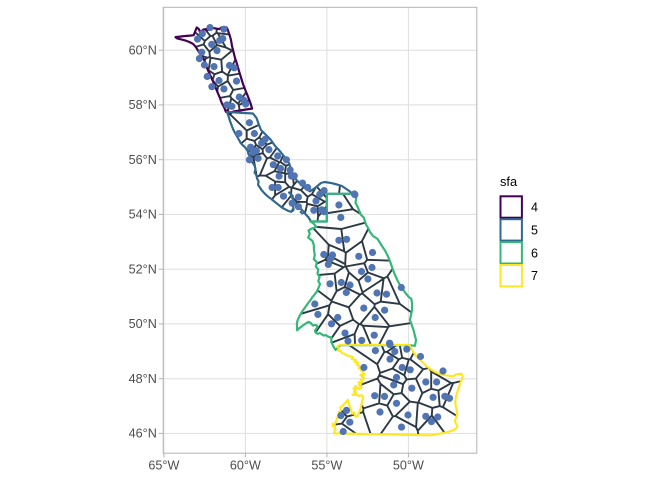 This screenshot has width=672, height=485. Describe the element at coordinates (143, 160) in the screenshot. I see `svg-text: 56°N` at that location.